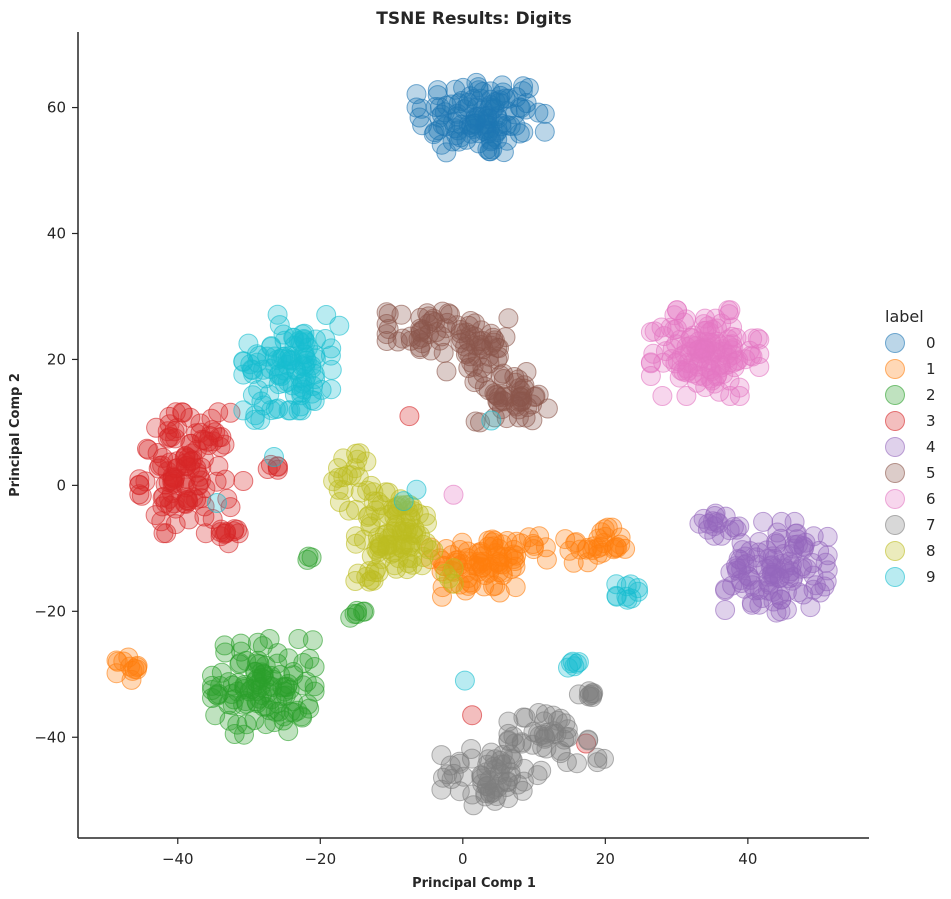  Describe the element at coordinates (904, 316) in the screenshot. I see `legend-title: label` at that location.